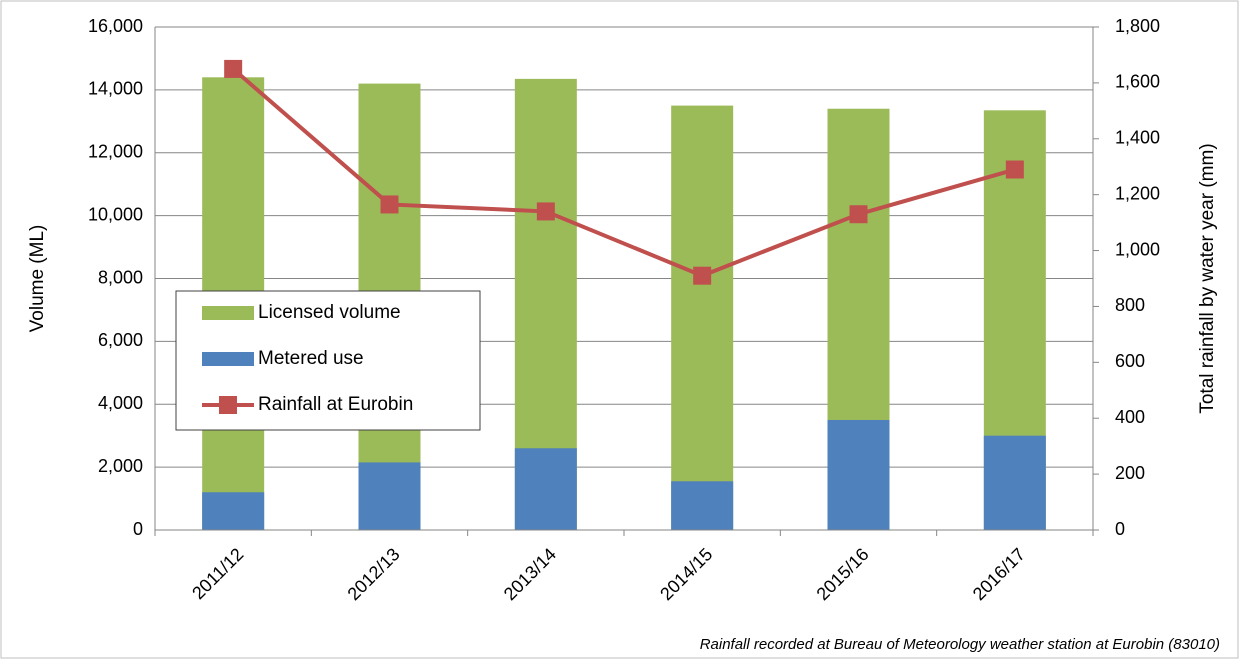  What do you see at coordinates (1130, 361) in the screenshot?
I see `y2-tick-label: 600` at bounding box center [1130, 361].